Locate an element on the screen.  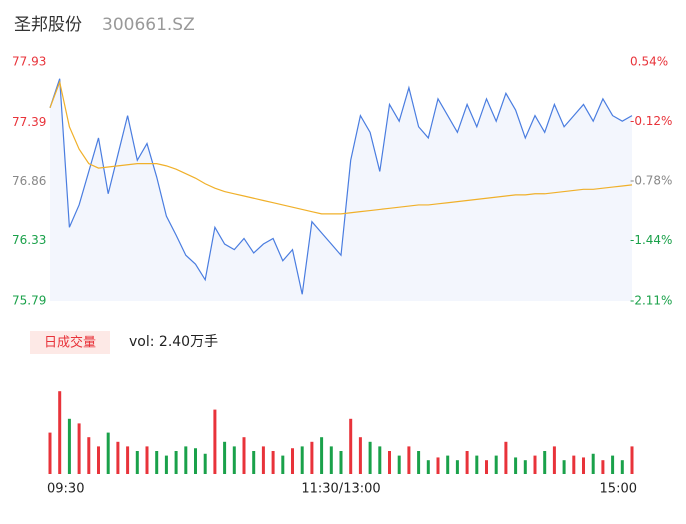
stock-code: 300661.SZ is located at coordinates (148, 25).